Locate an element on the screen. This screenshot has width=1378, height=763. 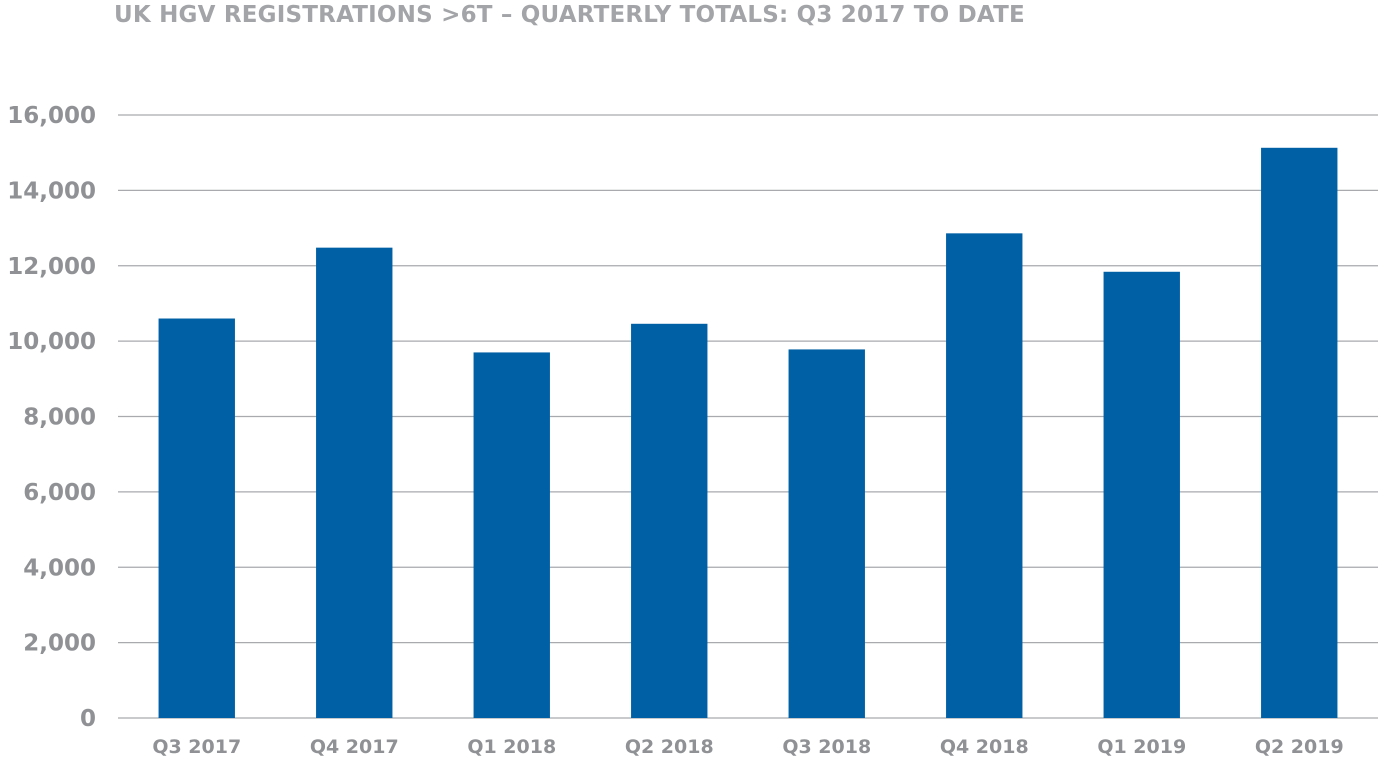
bar-q1-2018 is located at coordinates (511, 535).